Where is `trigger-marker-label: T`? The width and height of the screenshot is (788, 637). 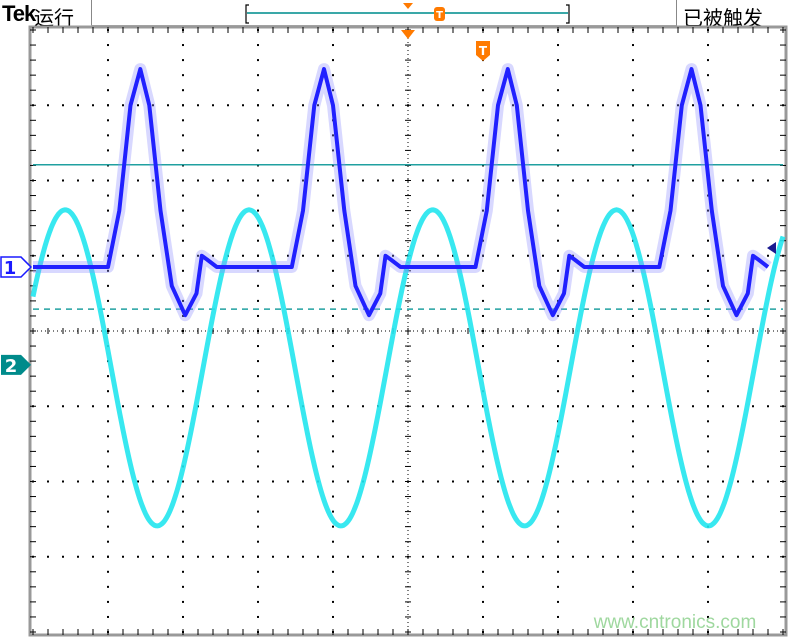 trigger-marker-label: T is located at coordinates (483, 51).